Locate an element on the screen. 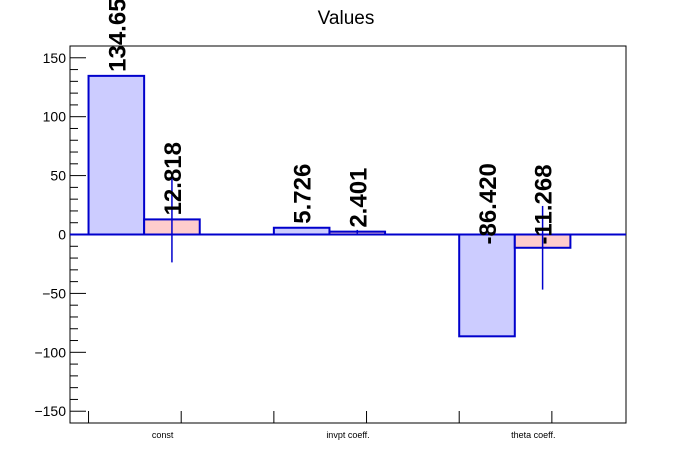  x-axis: const invpt coeff. theta coeff. is located at coordinates (322, 425).